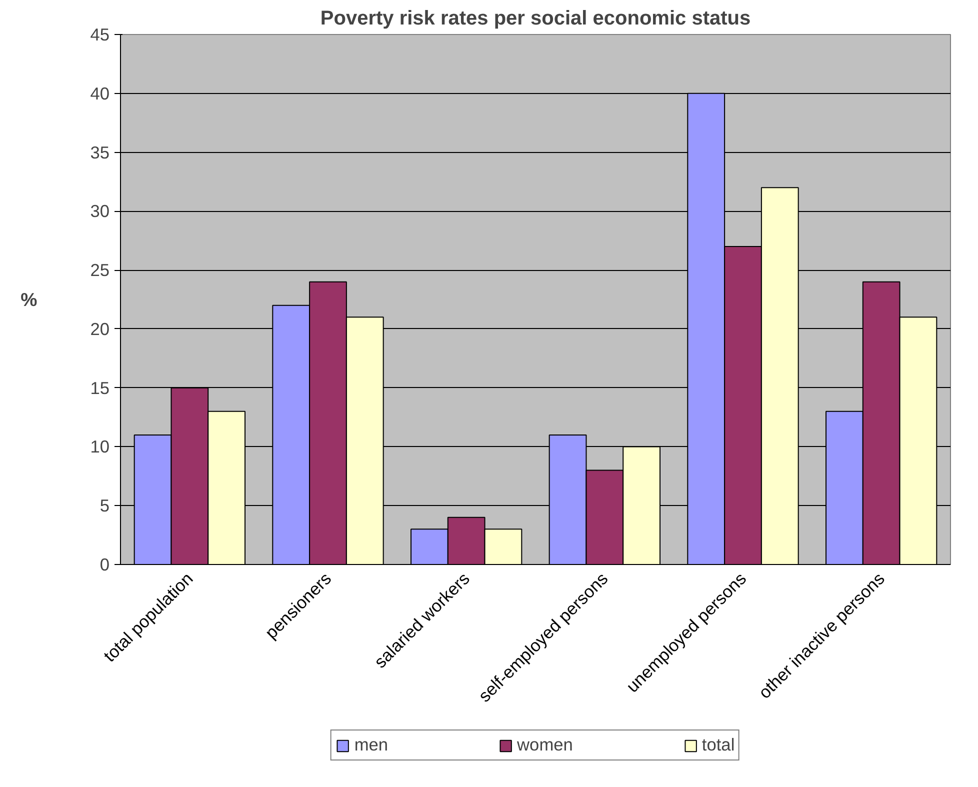 Image resolution: width=978 pixels, height=787 pixels. What do you see at coordinates (545, 745) in the screenshot?
I see `legend-label: women` at bounding box center [545, 745].